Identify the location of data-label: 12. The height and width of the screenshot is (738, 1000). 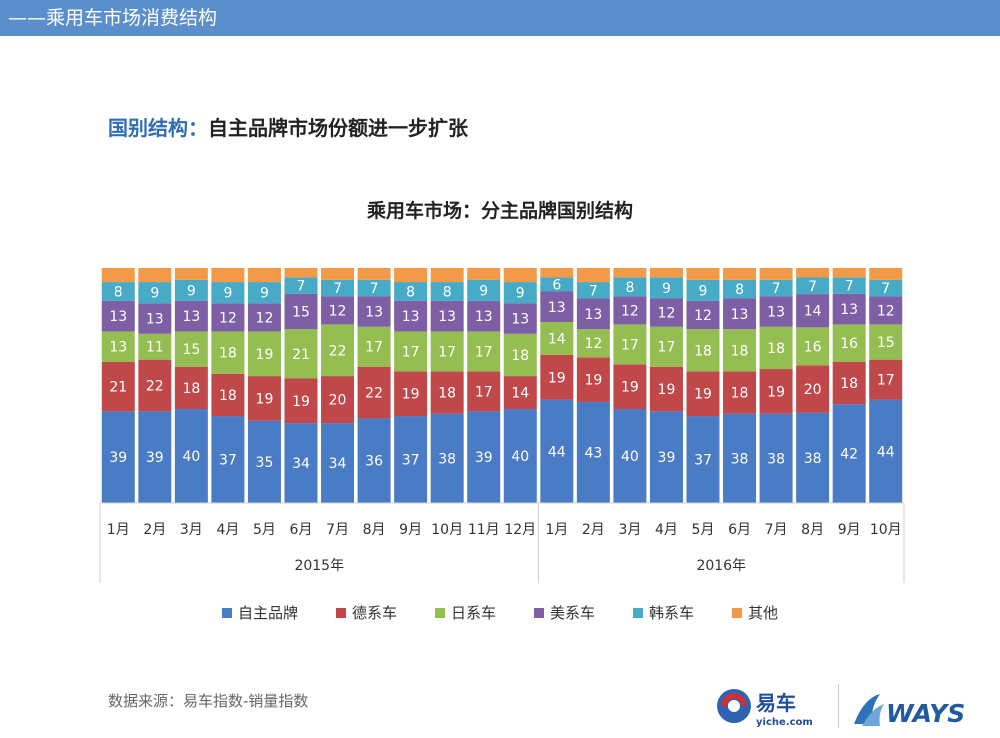
(630, 311).